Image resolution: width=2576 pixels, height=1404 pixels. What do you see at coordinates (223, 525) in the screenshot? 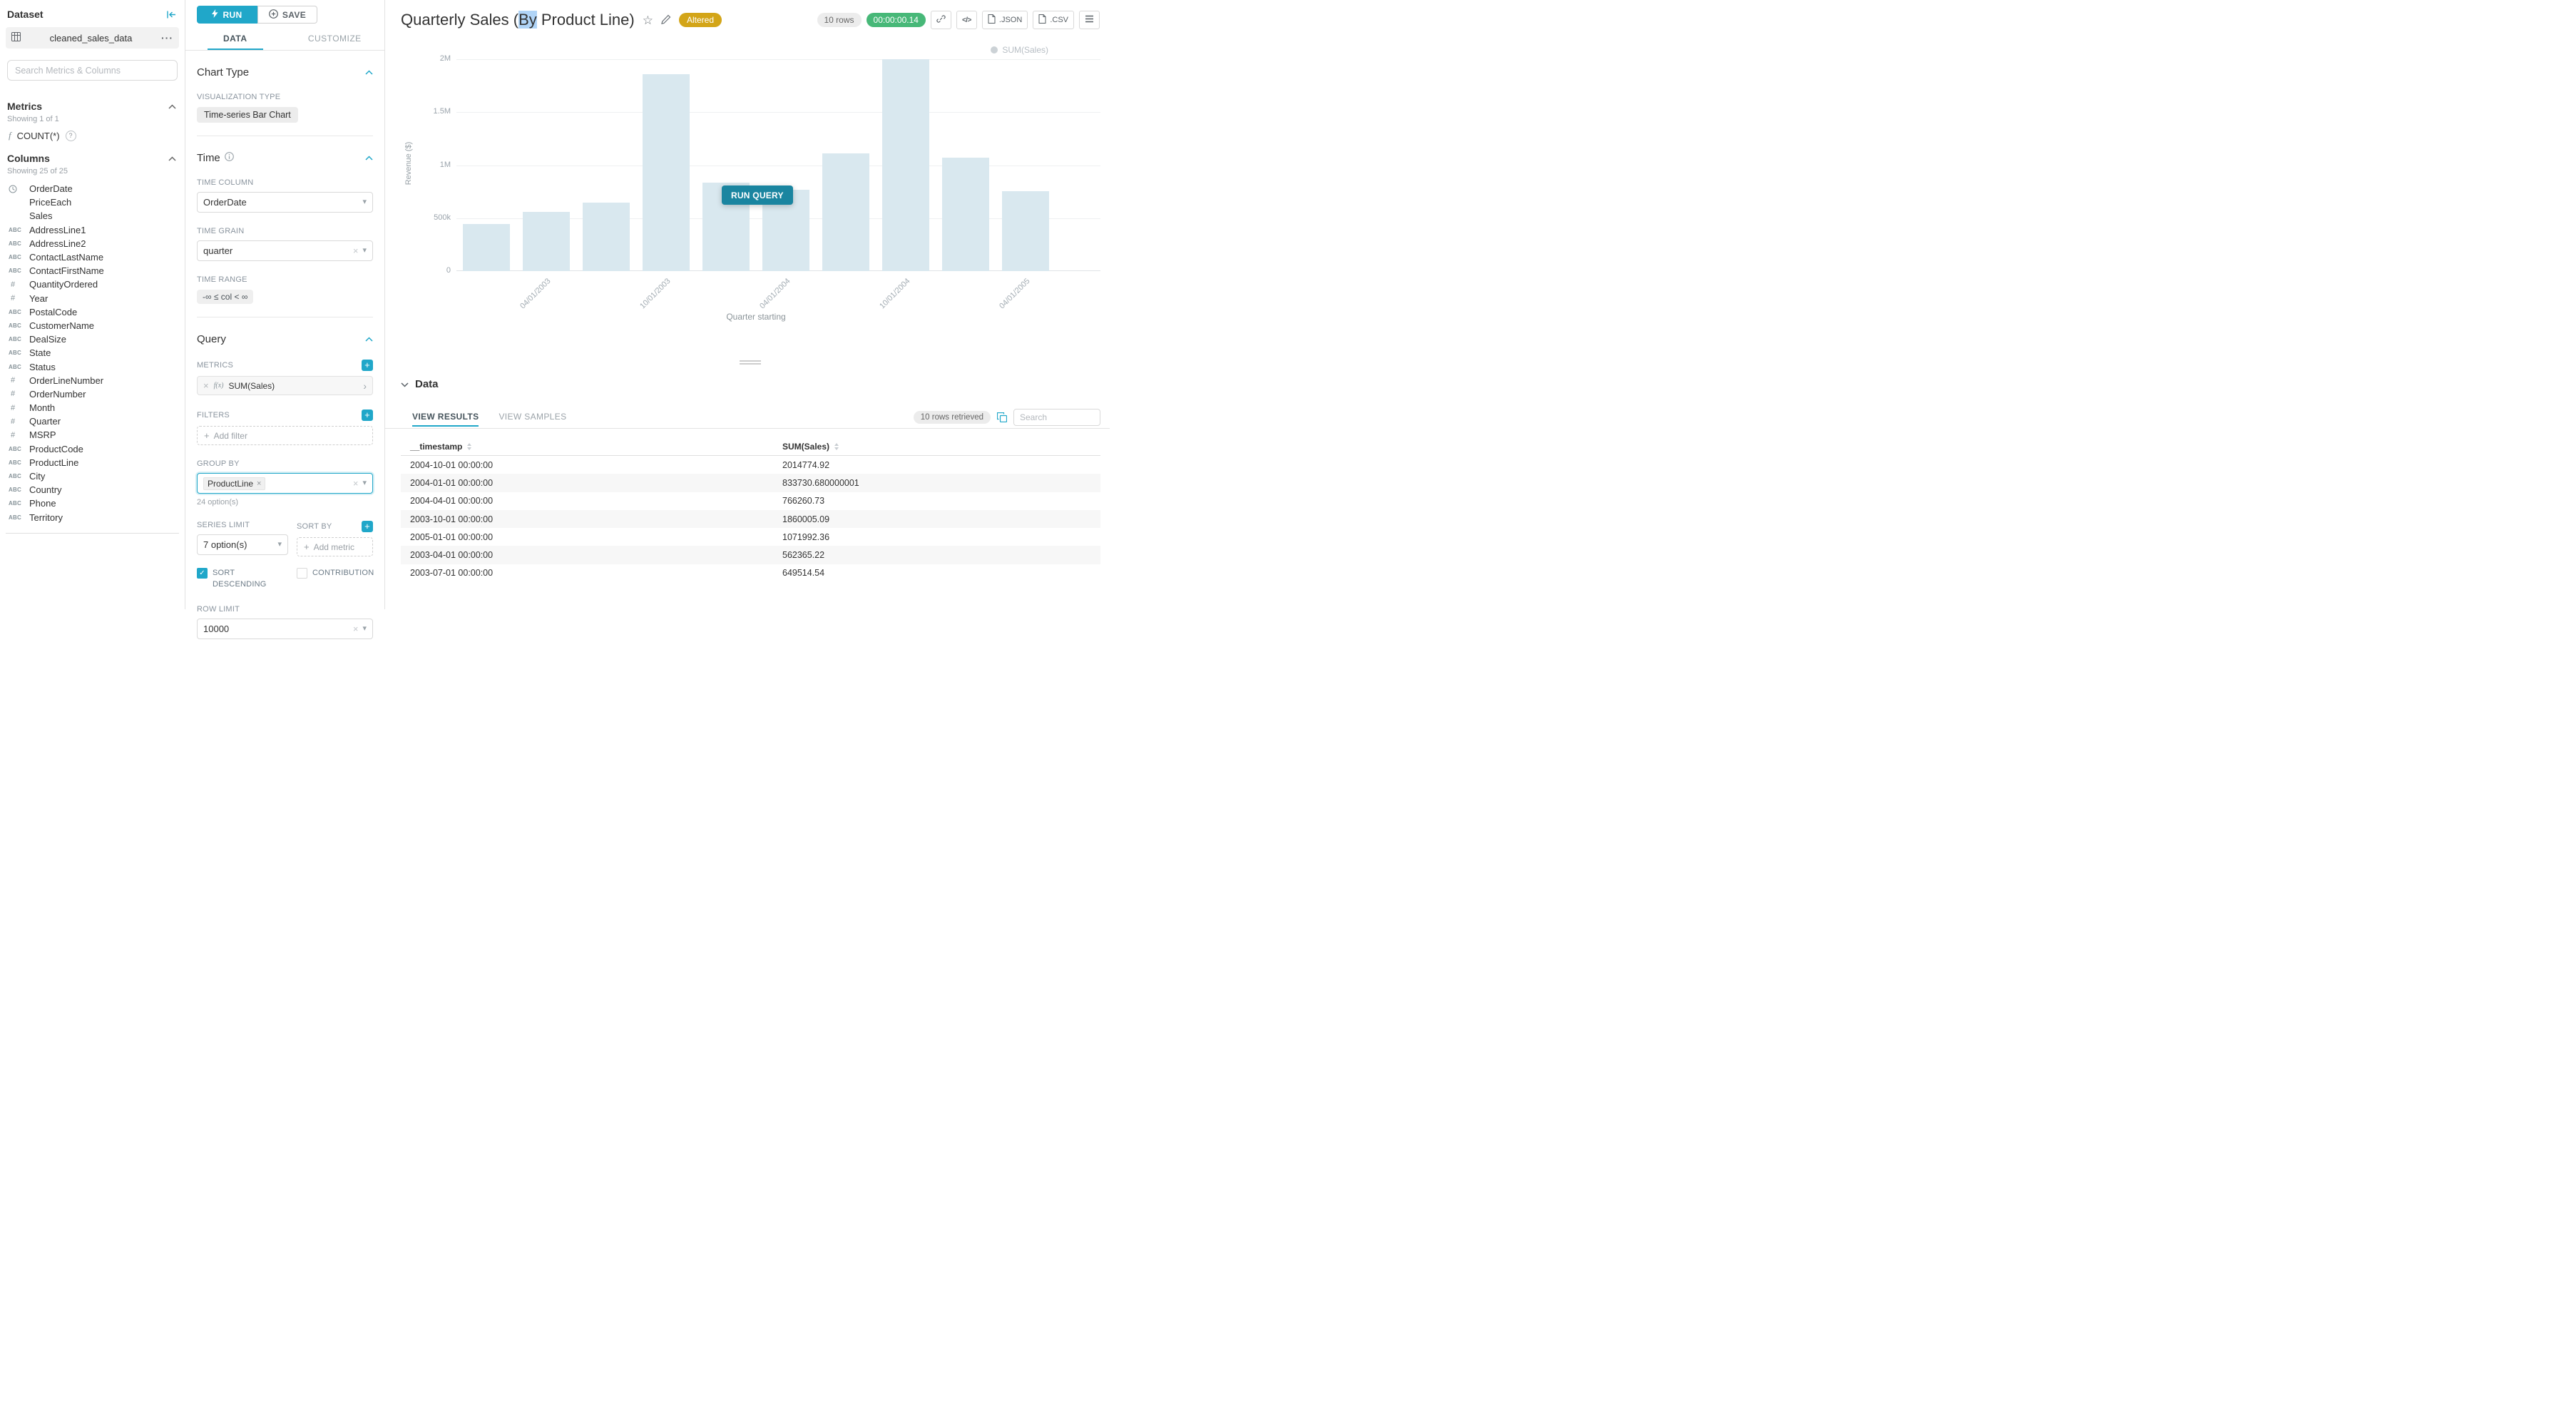
I see `series-limit-label: SERIES LIMIT` at bounding box center [223, 525].